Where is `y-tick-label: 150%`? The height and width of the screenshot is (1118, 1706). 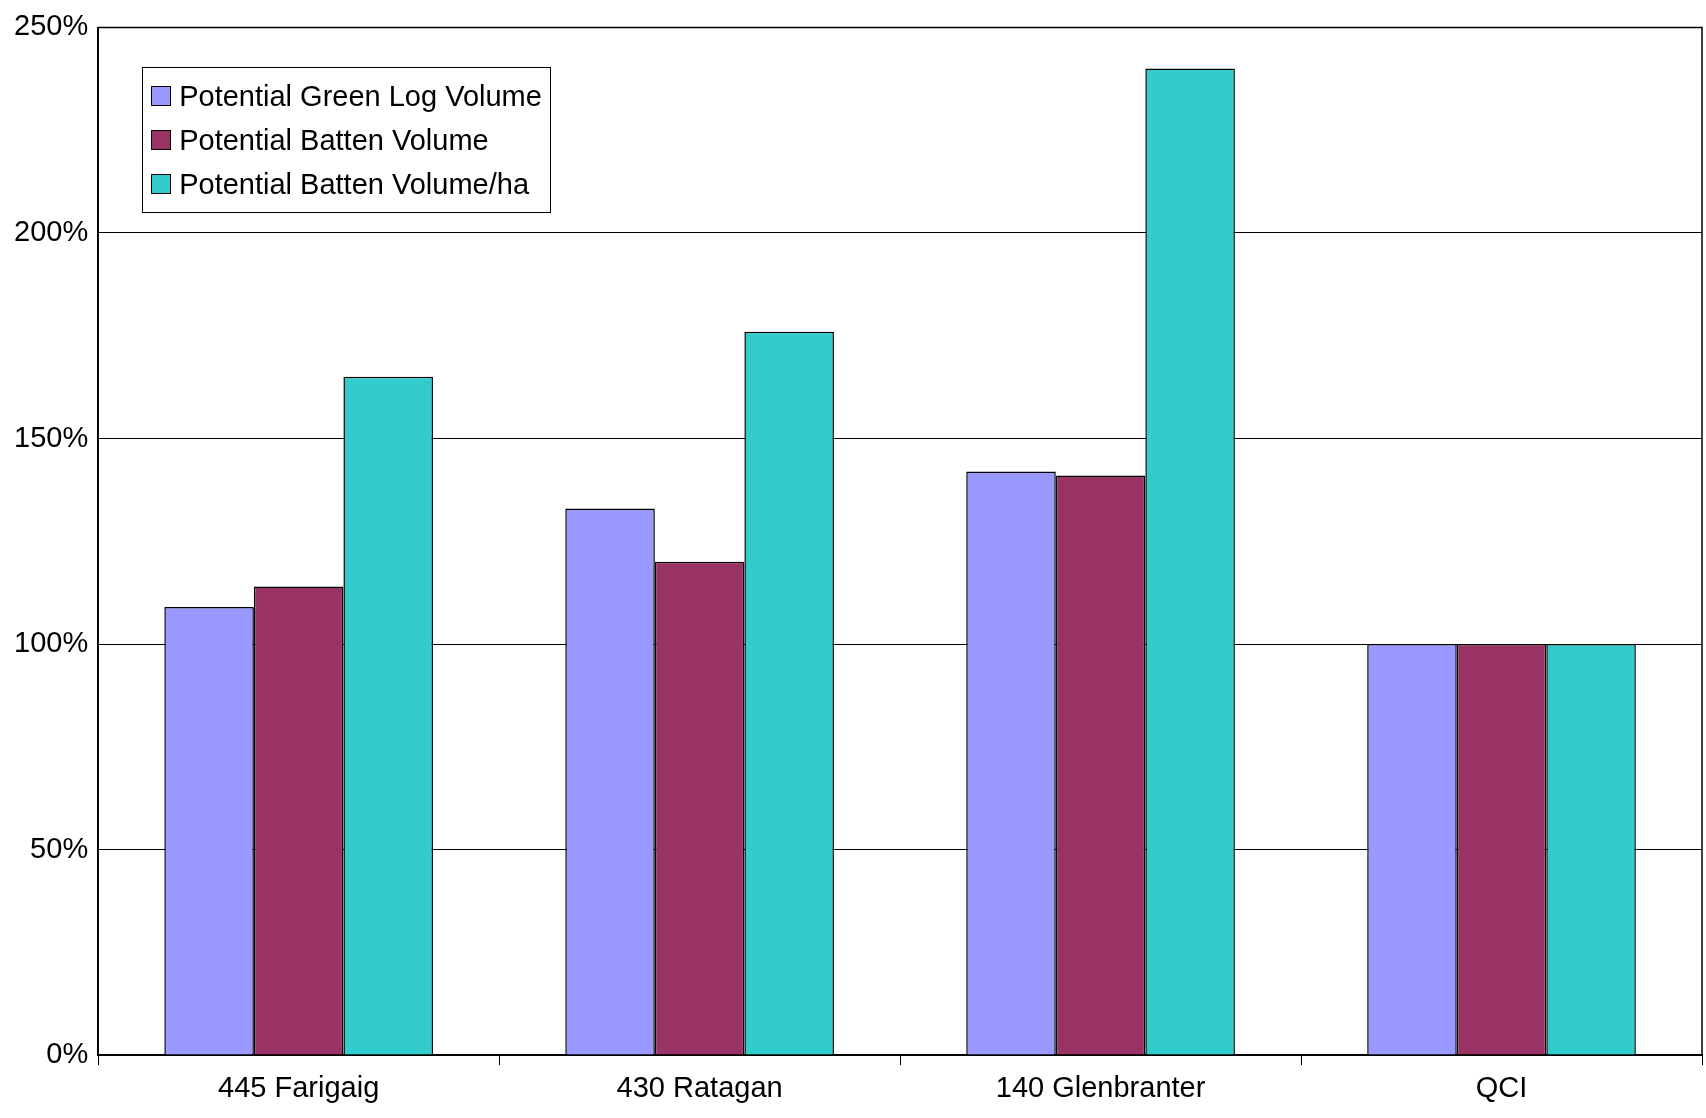 y-tick-label: 150% is located at coordinates (51, 436).